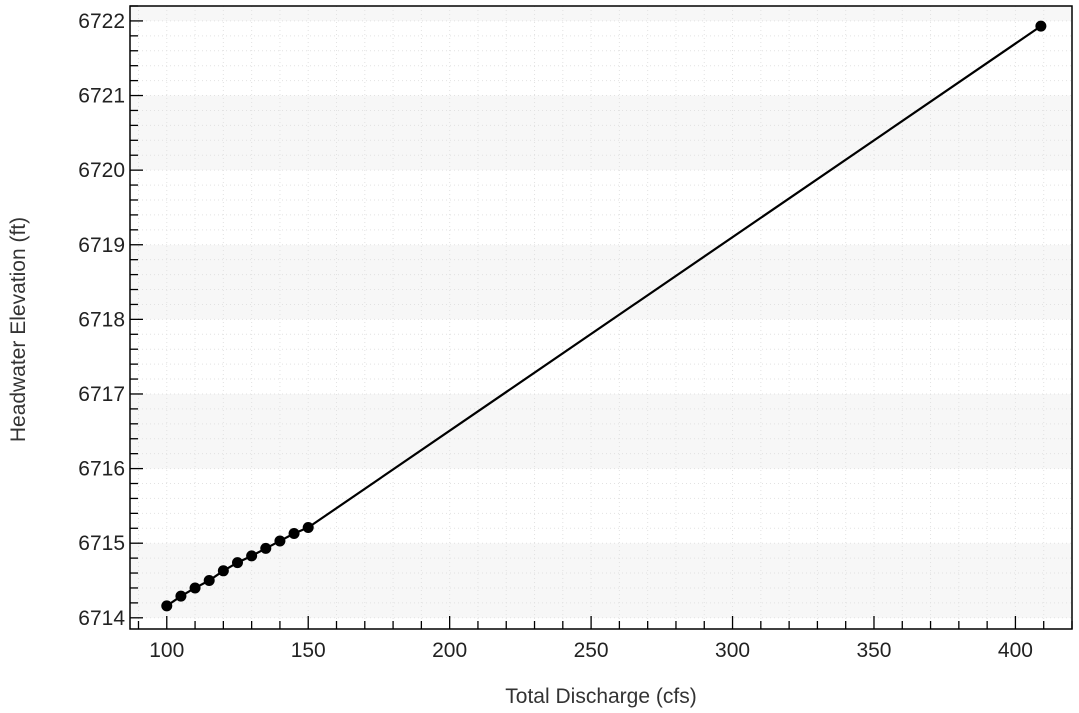 This screenshot has width=1079, height=713. Describe the element at coordinates (136, 312) in the screenshot. I see `y-axis-ticks` at that location.